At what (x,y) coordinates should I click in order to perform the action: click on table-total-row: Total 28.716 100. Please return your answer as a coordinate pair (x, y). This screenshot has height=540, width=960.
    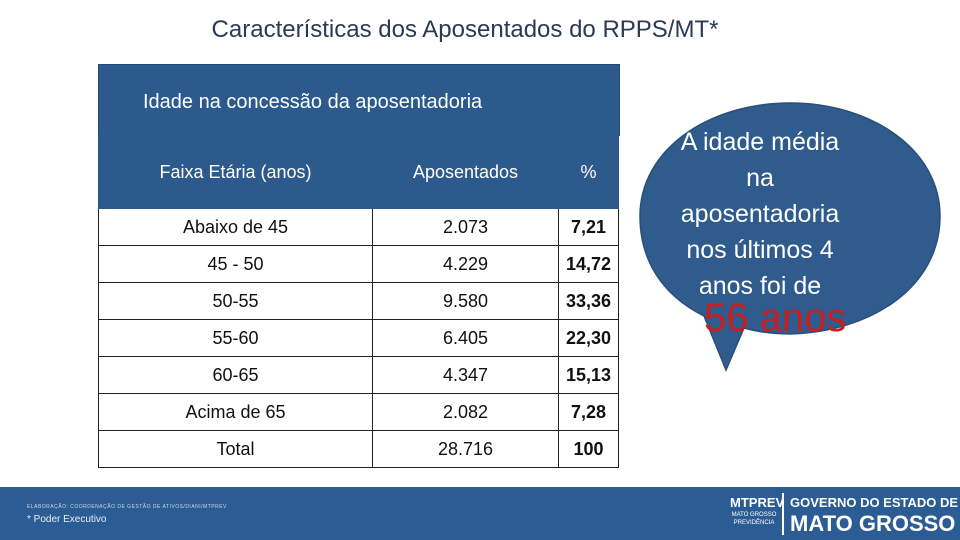
    Looking at the image, I should click on (358, 449).